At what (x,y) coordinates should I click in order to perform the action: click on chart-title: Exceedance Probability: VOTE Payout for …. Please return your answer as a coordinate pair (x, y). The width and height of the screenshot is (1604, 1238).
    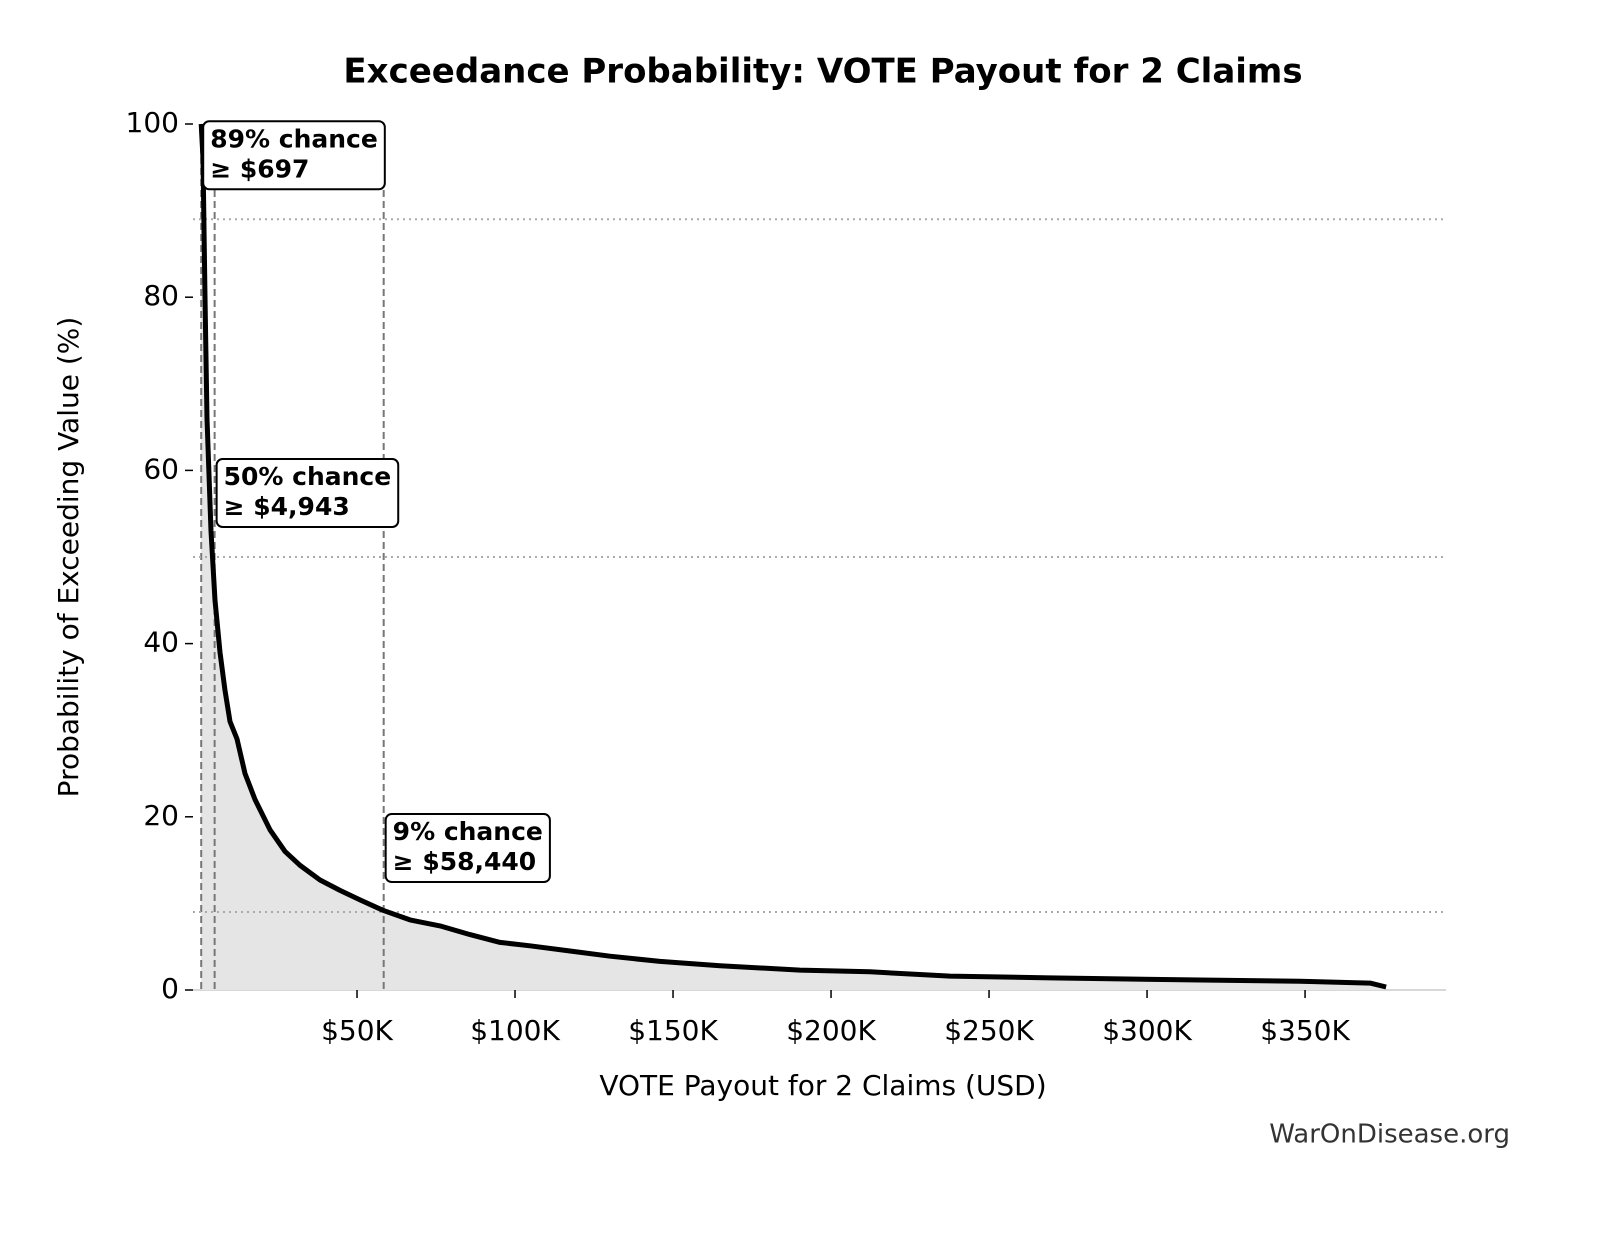
    Looking at the image, I should click on (822, 72).